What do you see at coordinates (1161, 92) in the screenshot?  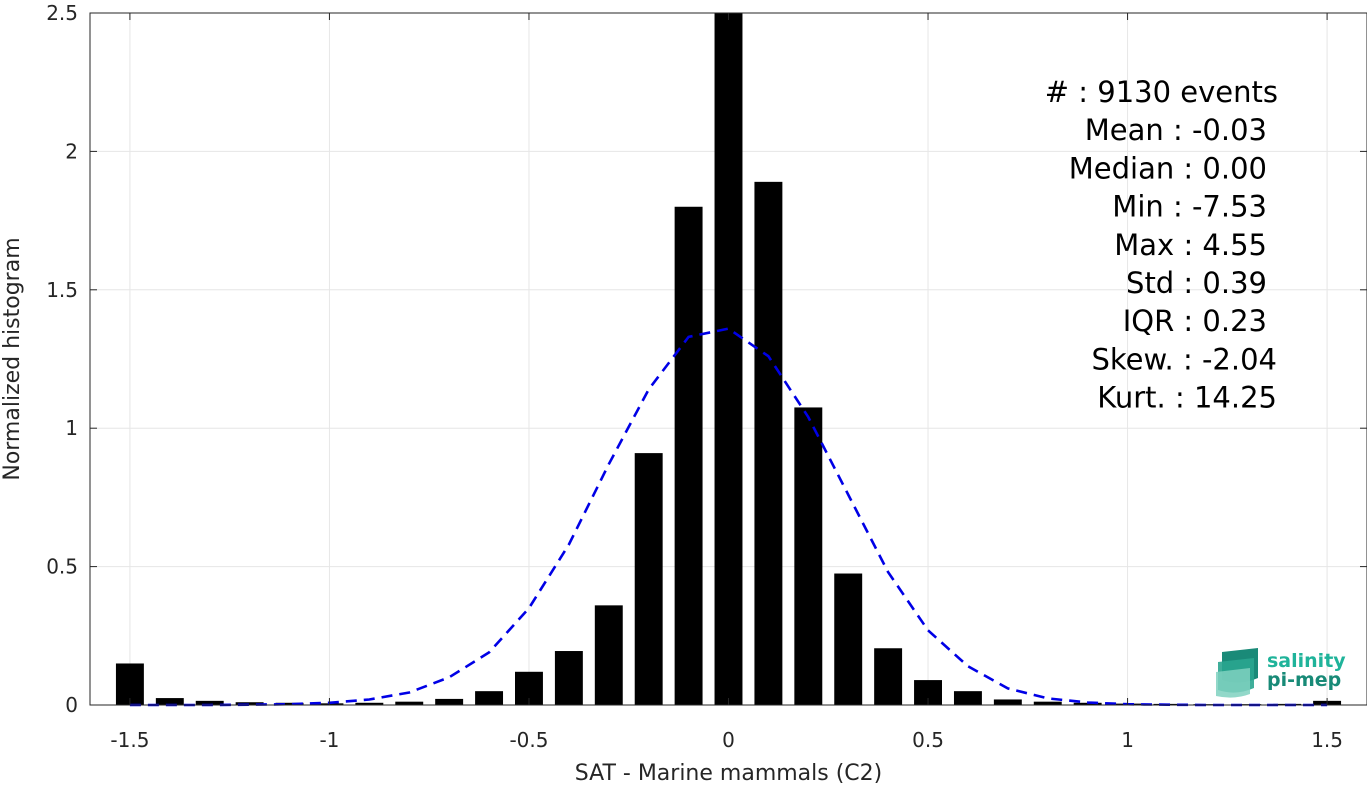 I see `stat-line: # : 9130 events` at bounding box center [1161, 92].